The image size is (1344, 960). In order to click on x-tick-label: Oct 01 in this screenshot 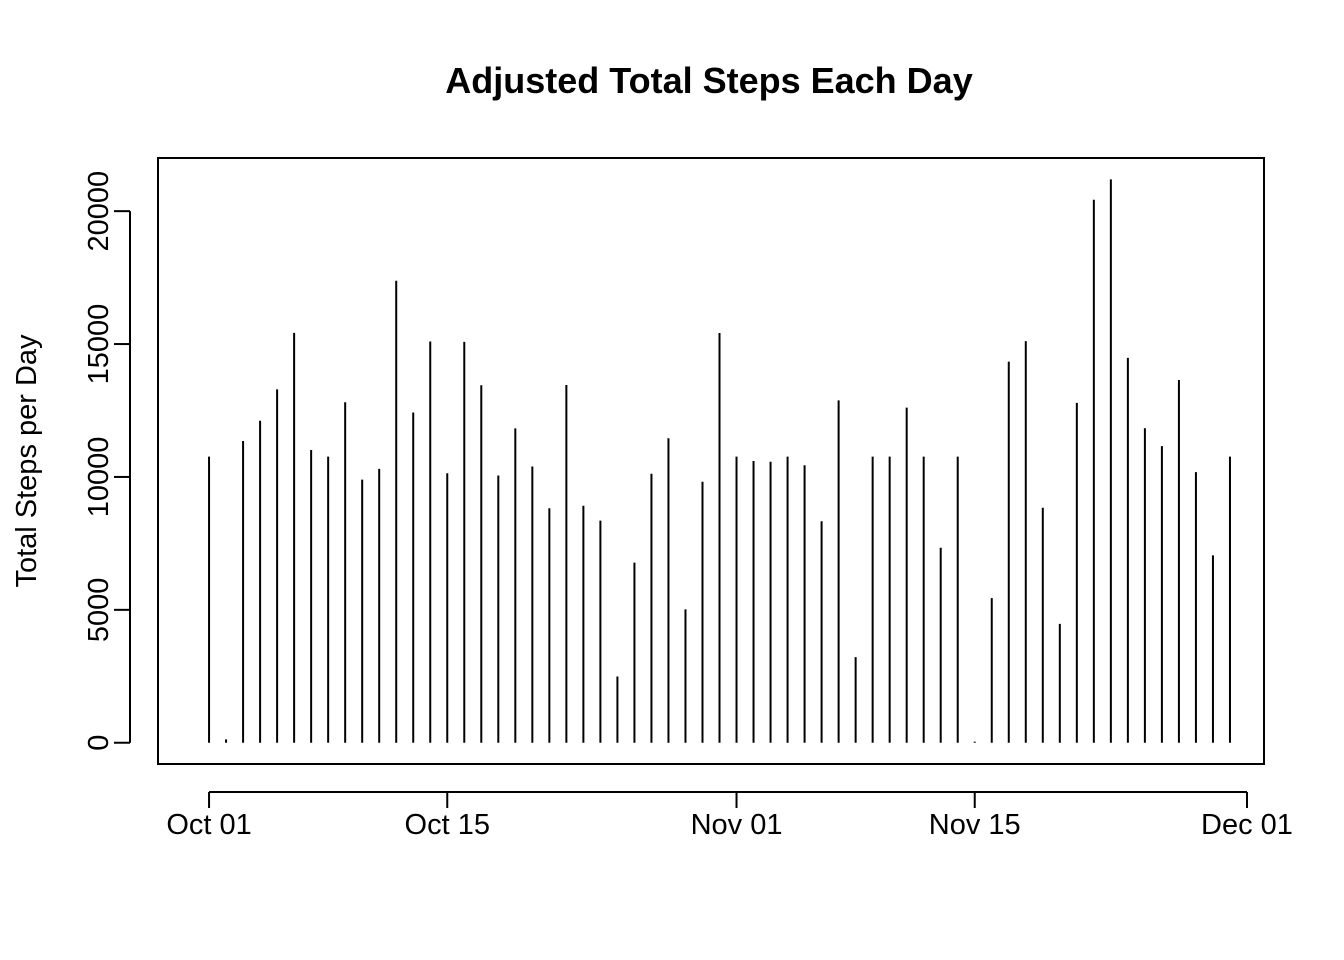, I will do `click(208, 825)`.